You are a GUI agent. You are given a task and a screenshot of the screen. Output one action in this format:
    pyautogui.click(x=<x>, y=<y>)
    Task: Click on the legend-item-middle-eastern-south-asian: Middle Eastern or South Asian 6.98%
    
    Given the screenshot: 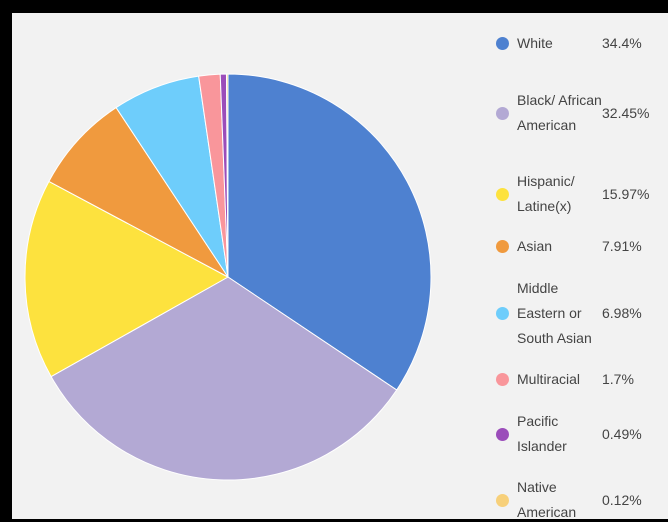 What is the action you would take?
    pyautogui.click(x=582, y=313)
    